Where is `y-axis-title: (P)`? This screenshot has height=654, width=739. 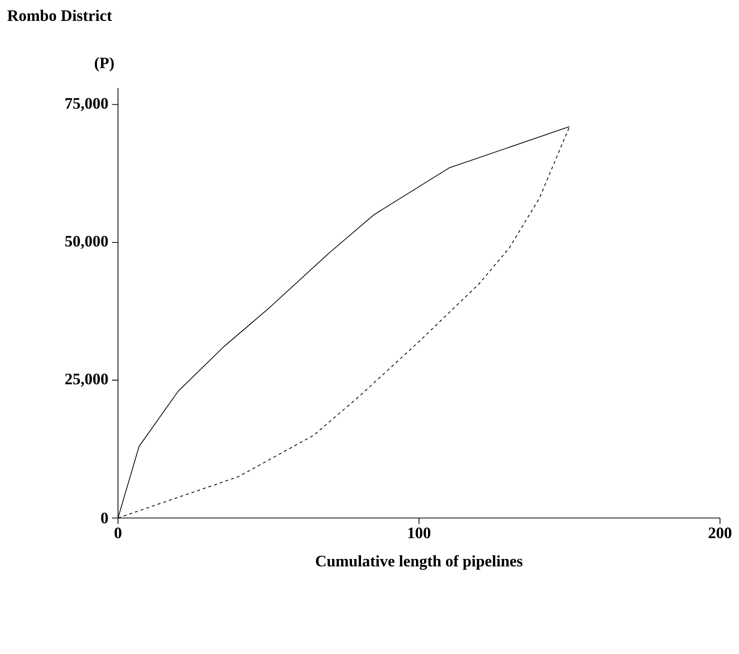
y-axis-title: (P) is located at coordinates (104, 64).